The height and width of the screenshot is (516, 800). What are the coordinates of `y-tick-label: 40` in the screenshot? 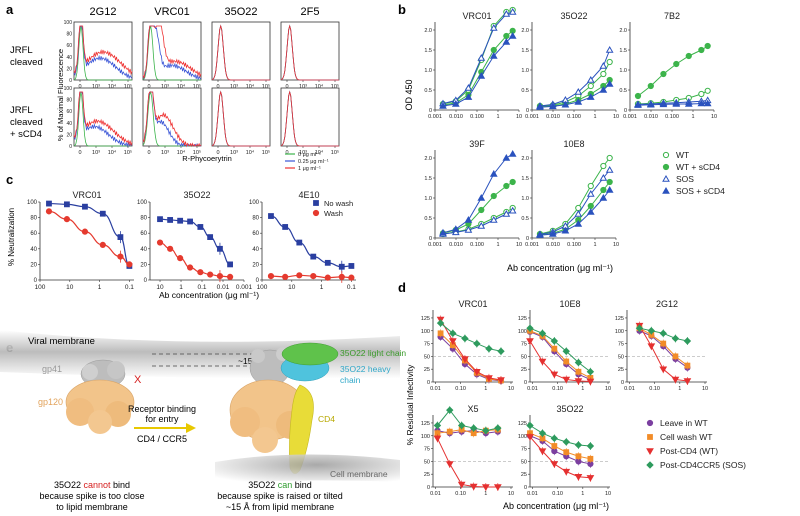 It's located at (255, 250).